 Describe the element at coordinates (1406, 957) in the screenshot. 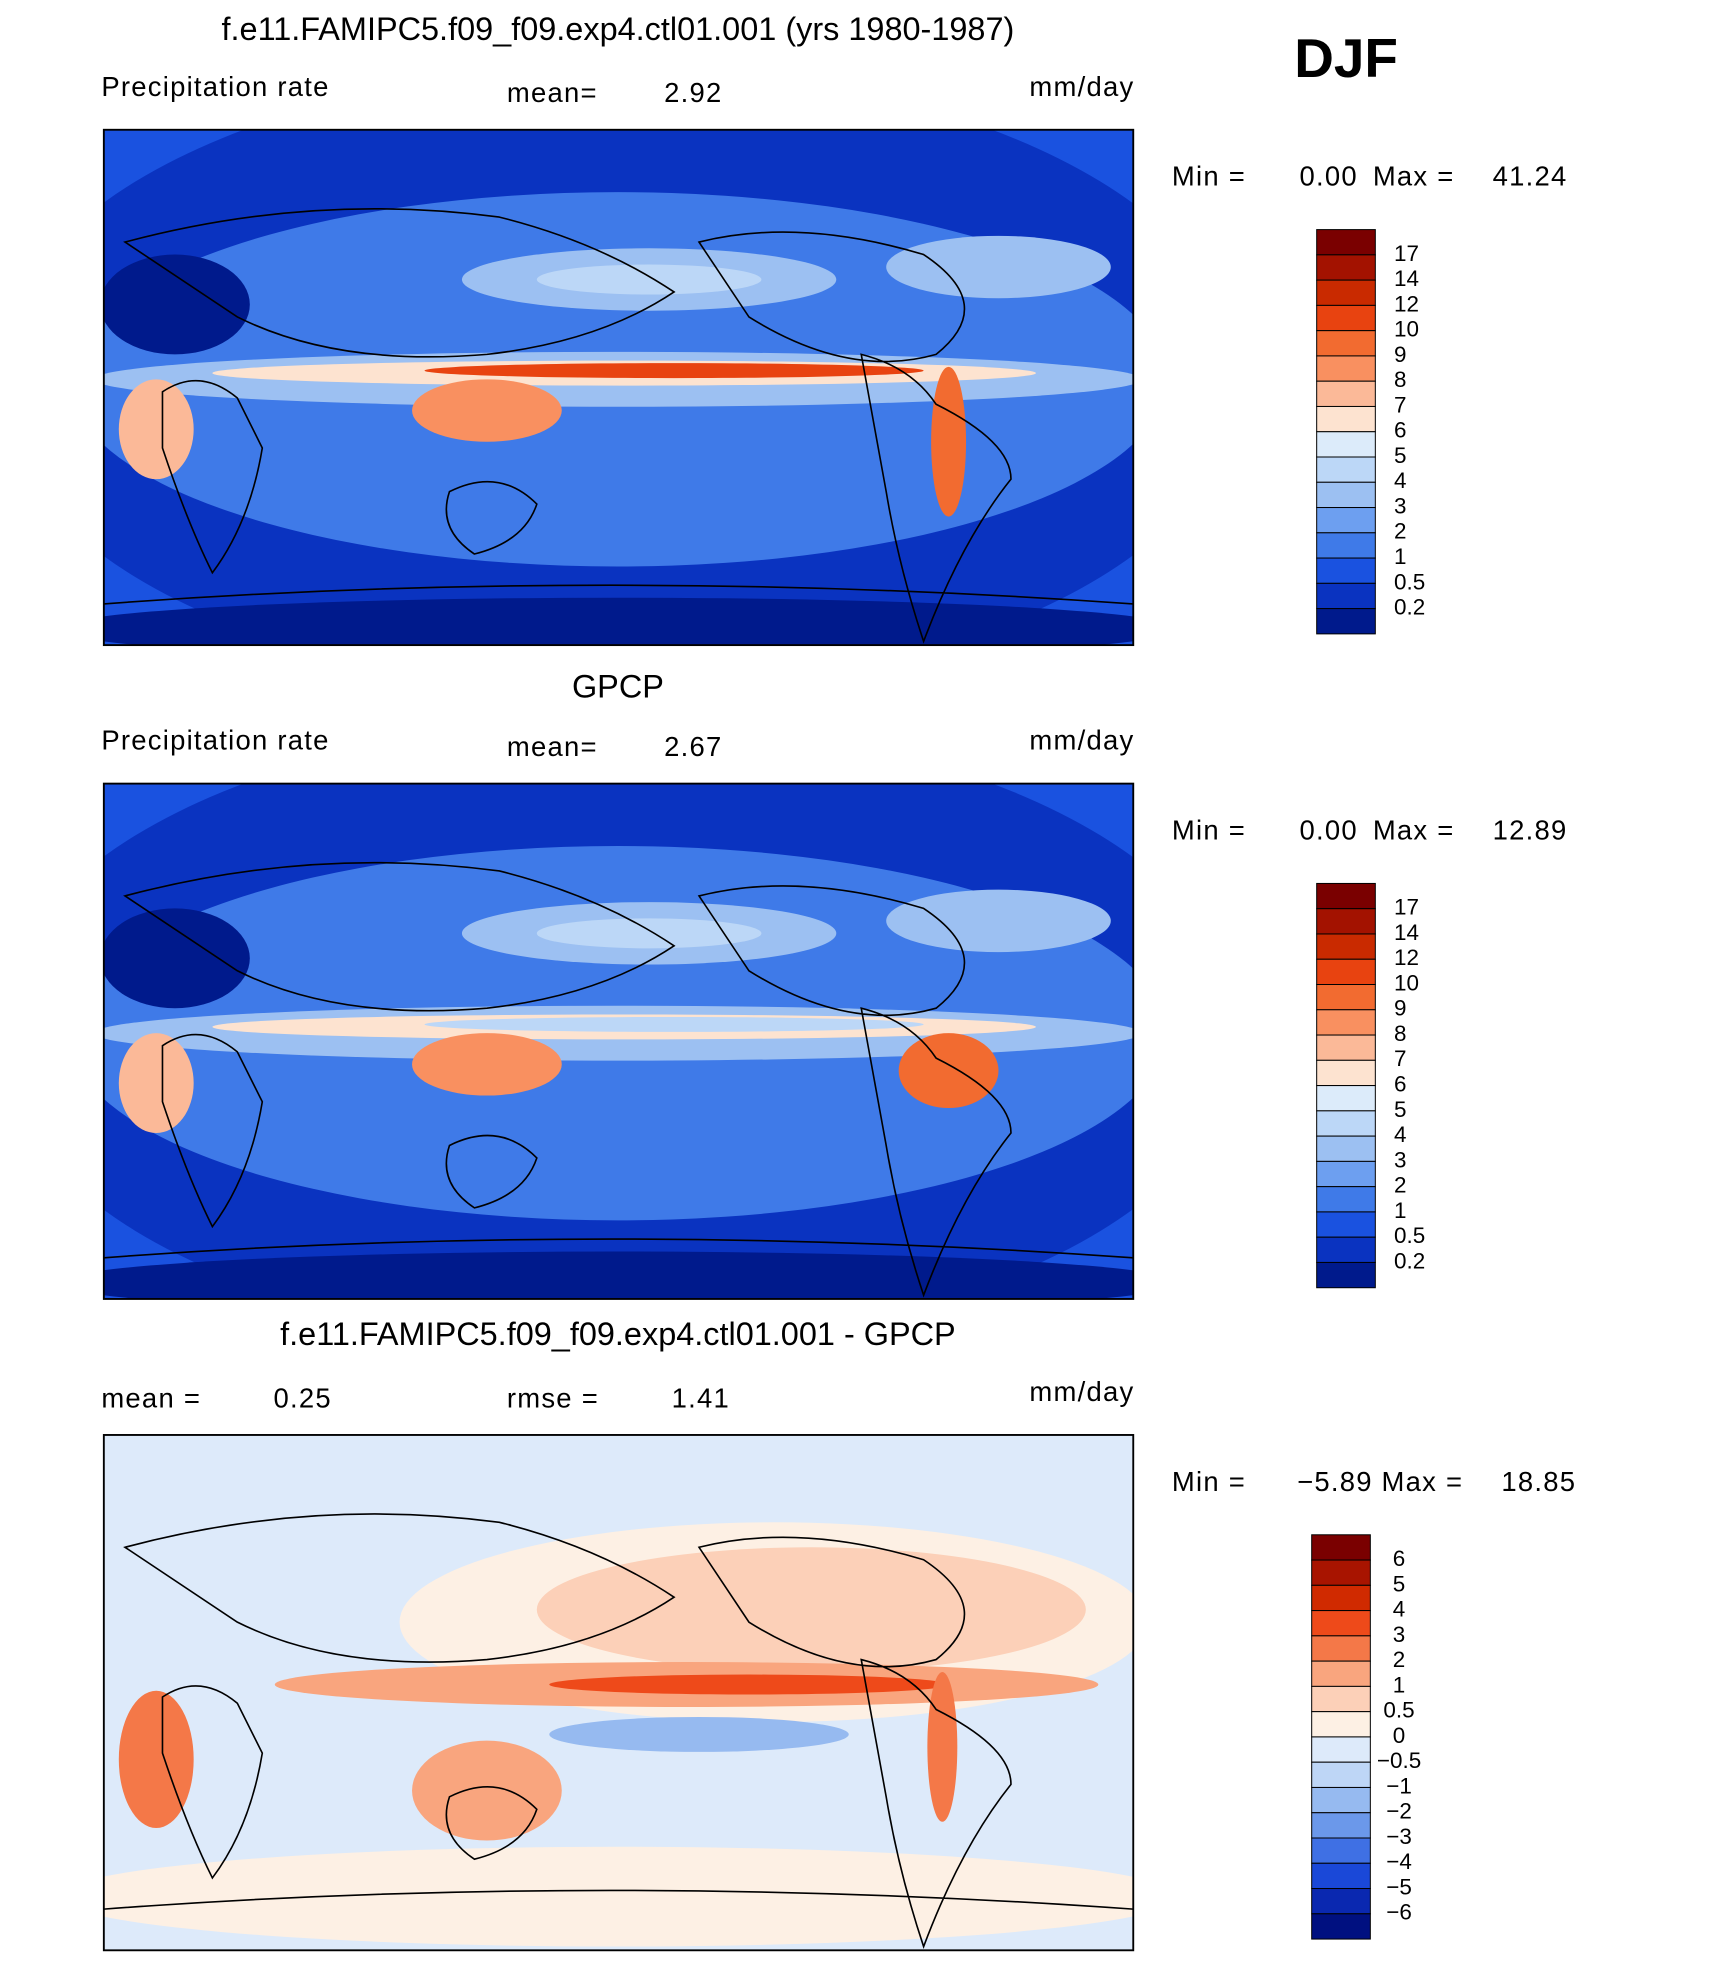

I see `colorbar-label: 12` at that location.